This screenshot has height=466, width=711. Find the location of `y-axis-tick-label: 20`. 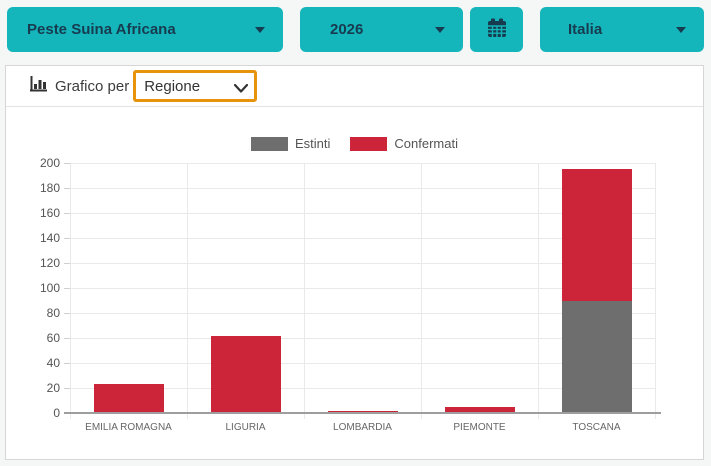

y-axis-tick-label: 20 is located at coordinates (53, 388).